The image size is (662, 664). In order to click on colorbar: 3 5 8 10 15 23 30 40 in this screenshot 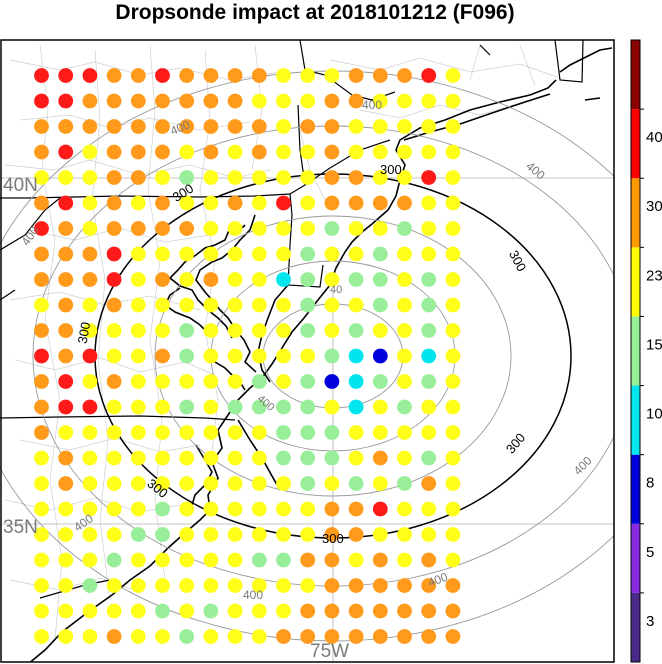, I will do `click(646, 351)`.